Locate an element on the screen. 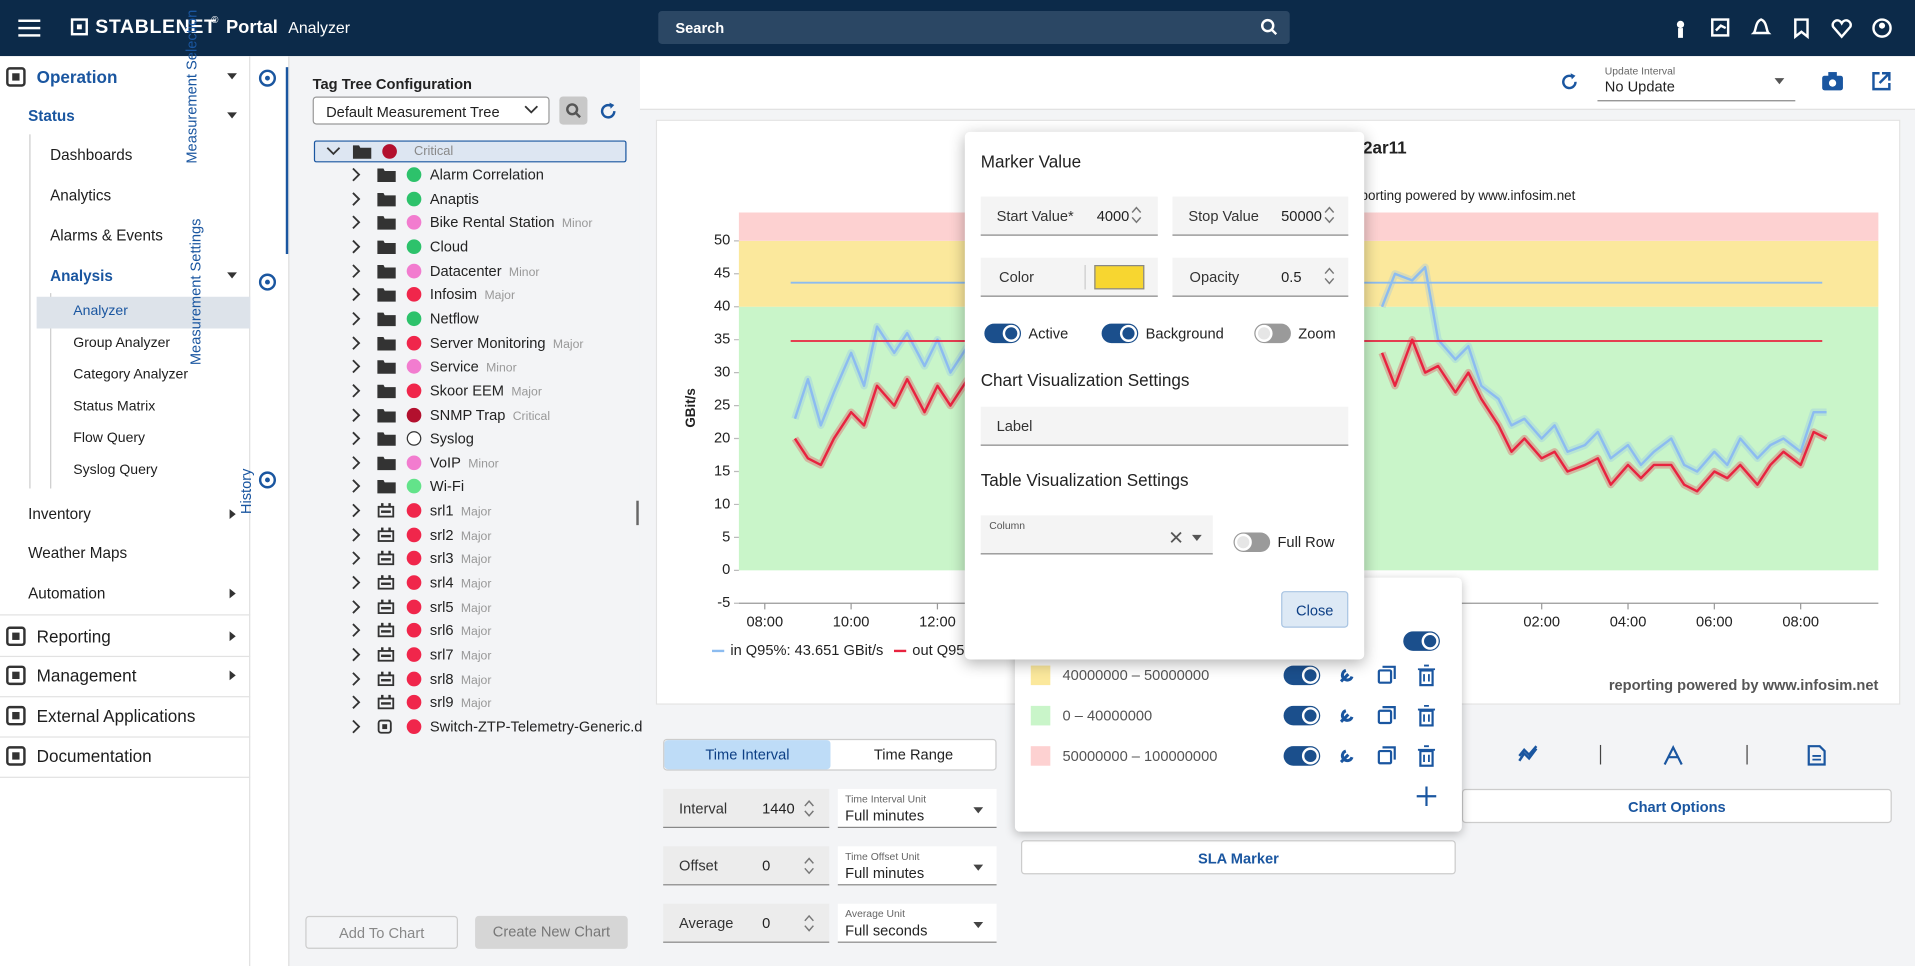 The height and width of the screenshot is (966, 1915). nav-item: Flow Query is located at coordinates (109, 439).